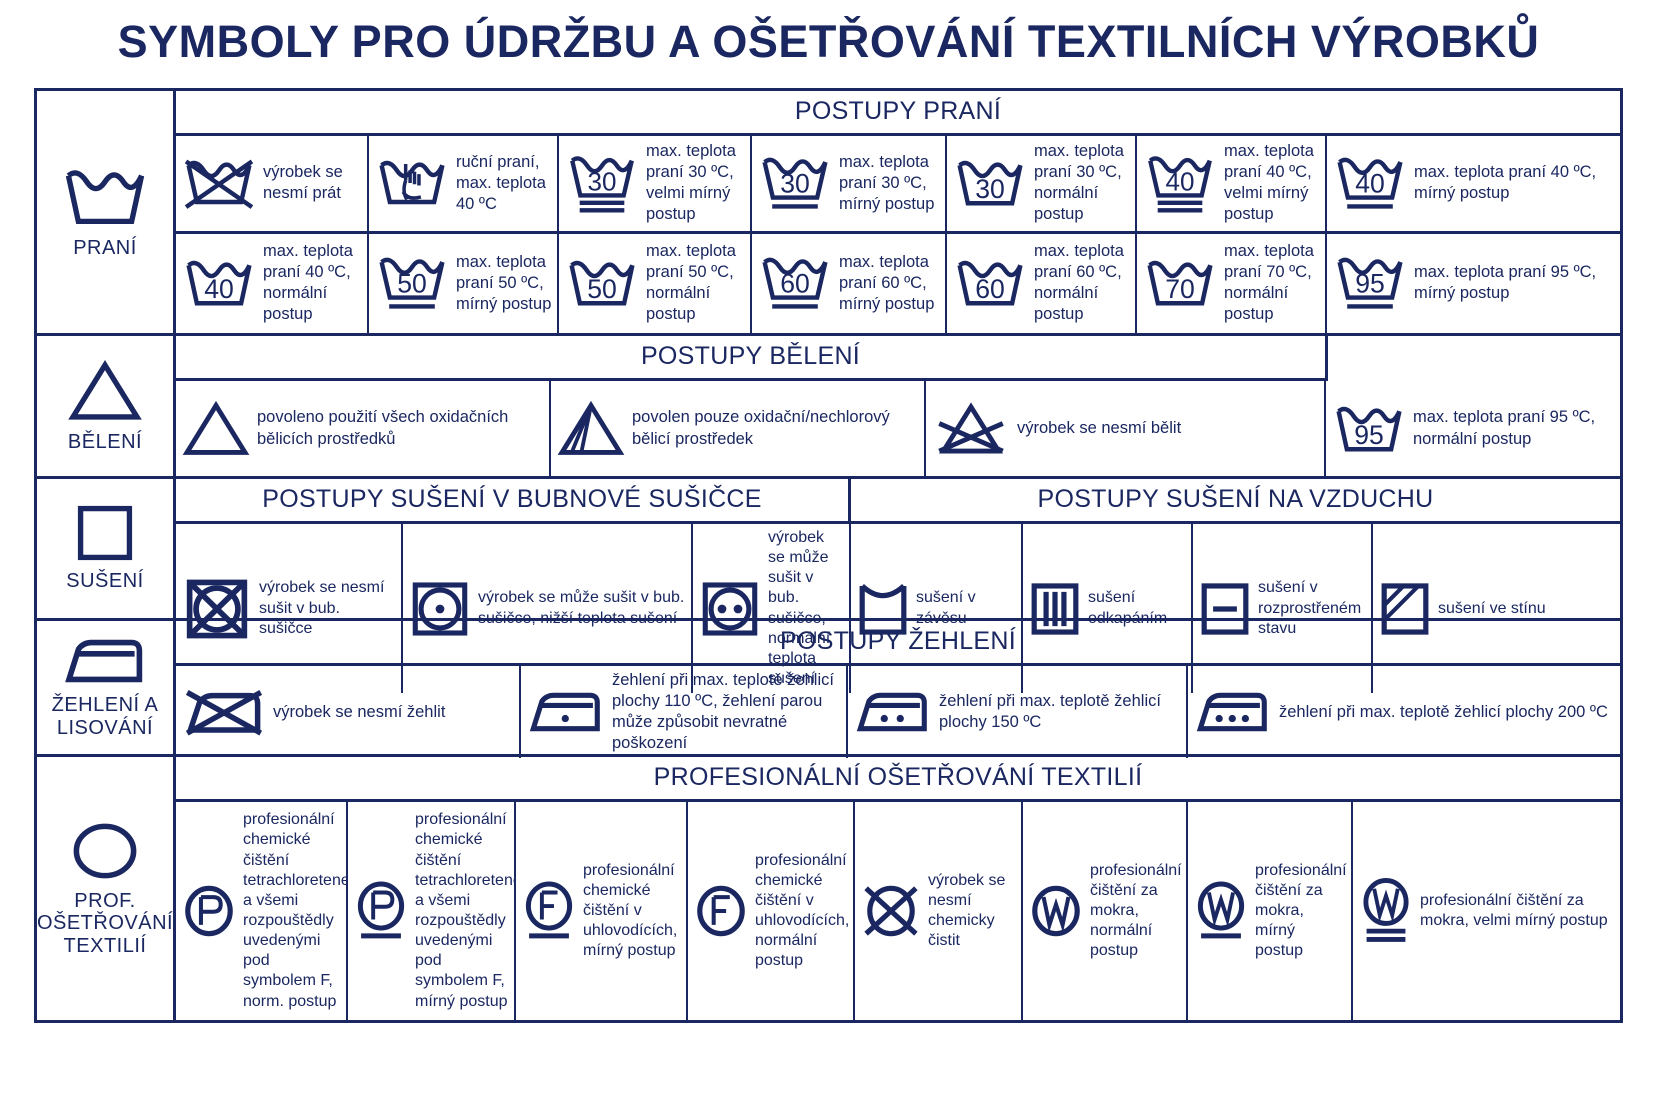 The image size is (1657, 1104). I want to click on table-cell: výrobek se nesmí prát, so click(272, 183).